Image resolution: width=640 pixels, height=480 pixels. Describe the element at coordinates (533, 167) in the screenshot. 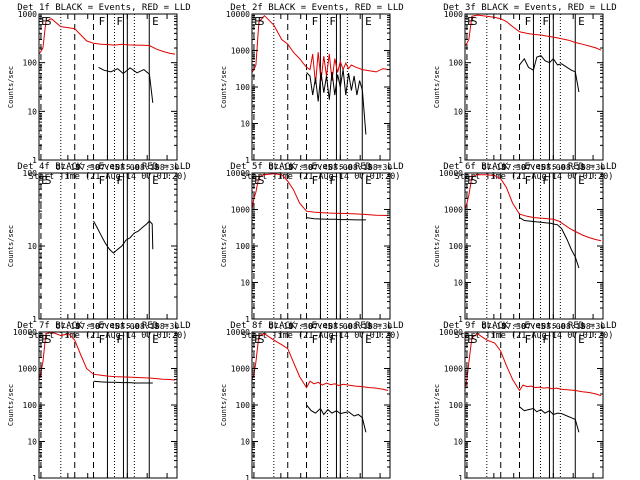

I see `x-tick-label: 07:45` at that location.